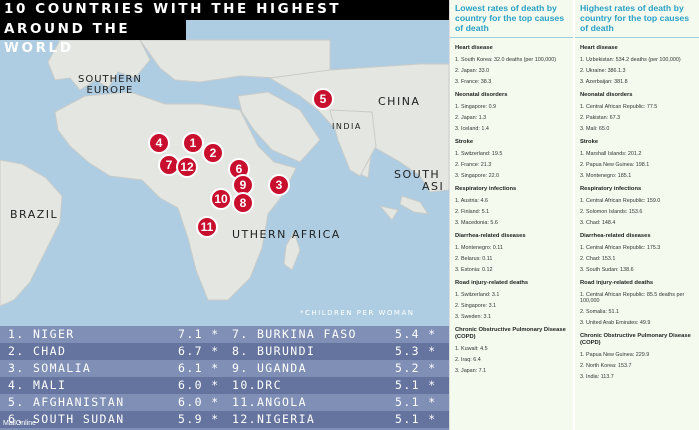 This screenshot has height=430, width=699. Describe the element at coordinates (595, 129) in the screenshot. I see `list-item: 3. Mali: 65.0` at that location.